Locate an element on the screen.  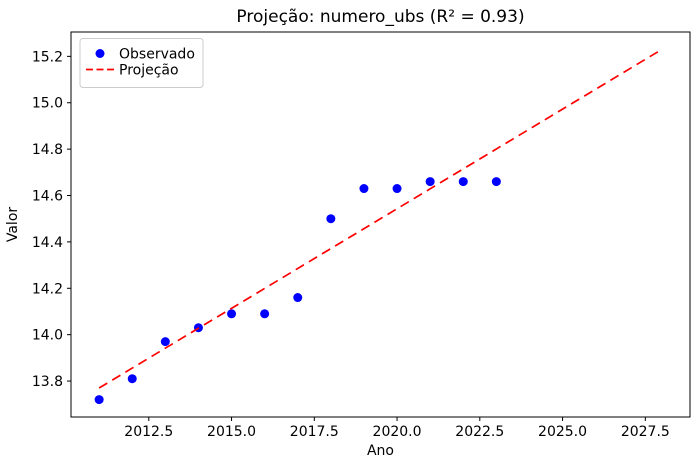
legend-box is located at coordinates (141, 63).